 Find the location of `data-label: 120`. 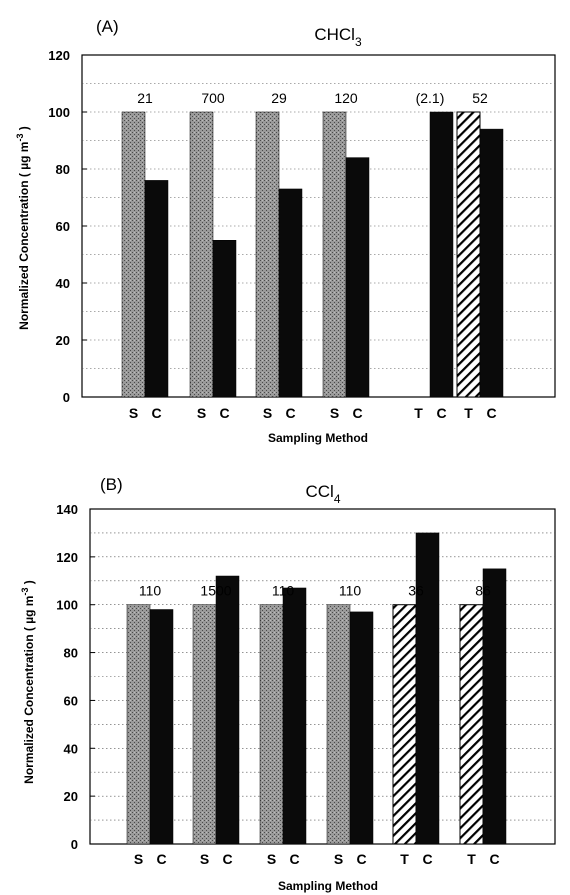

data-label: 120 is located at coordinates (346, 98).